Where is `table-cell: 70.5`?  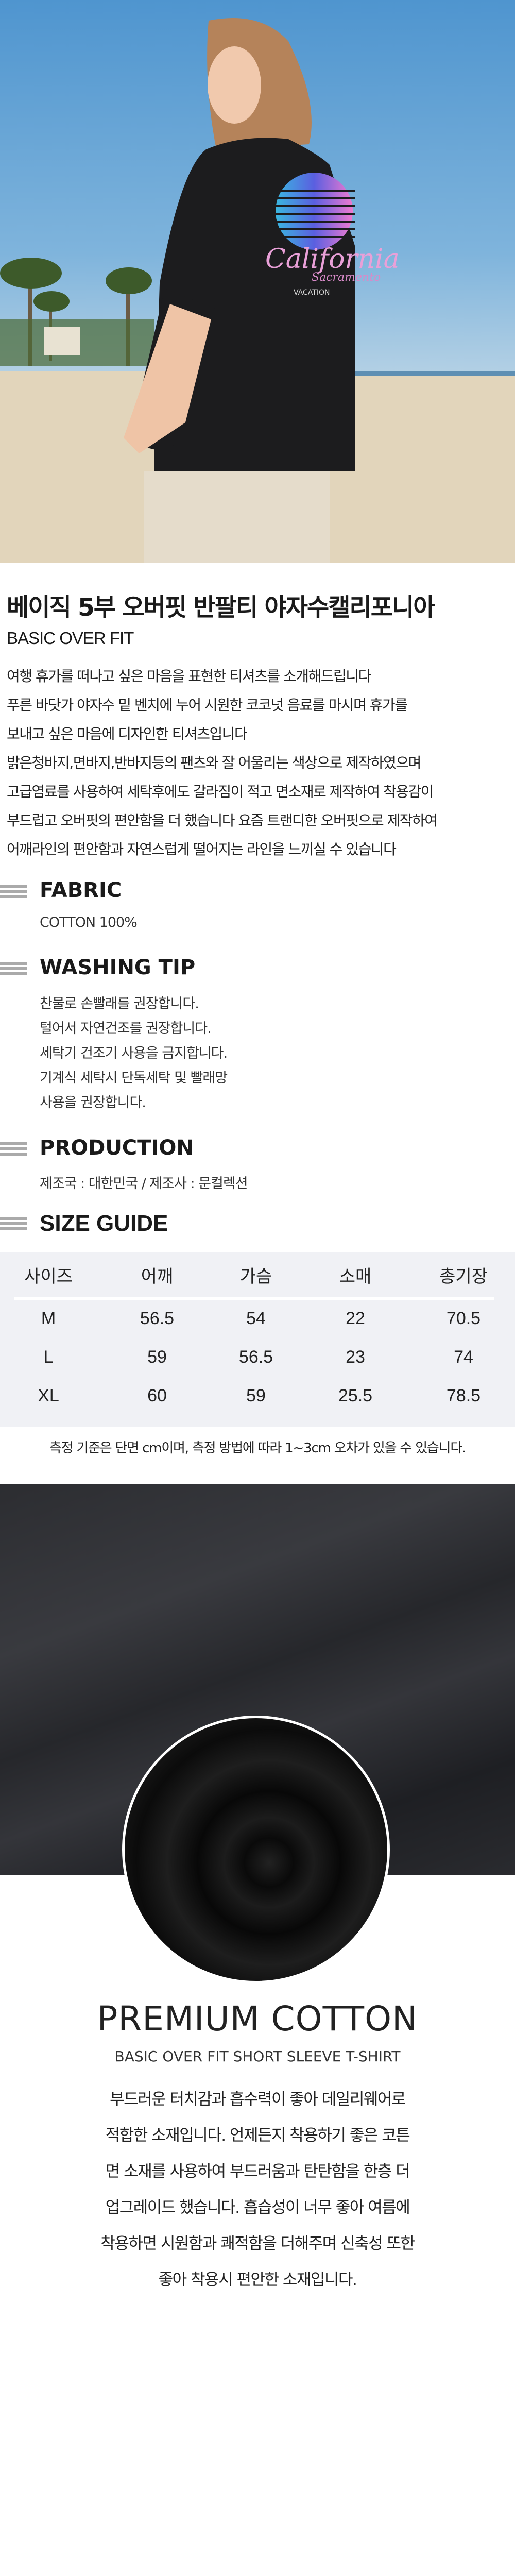
table-cell: 70.5 is located at coordinates (463, 1318).